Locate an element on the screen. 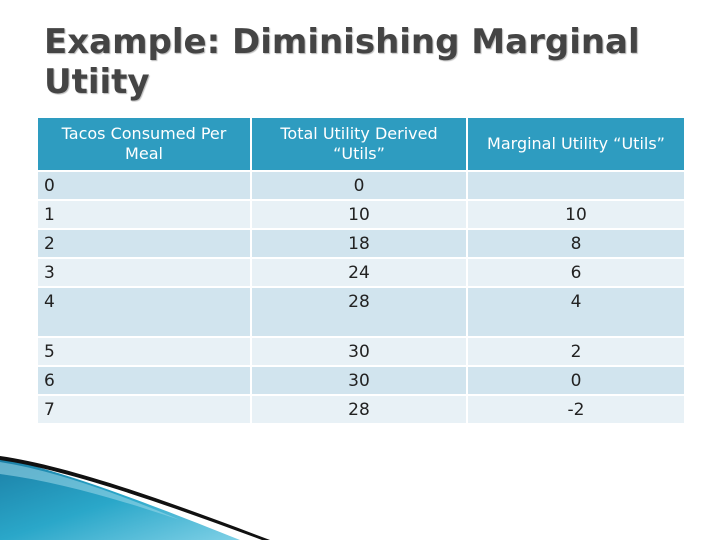  cell-tacos: 1 is located at coordinates (144, 214).